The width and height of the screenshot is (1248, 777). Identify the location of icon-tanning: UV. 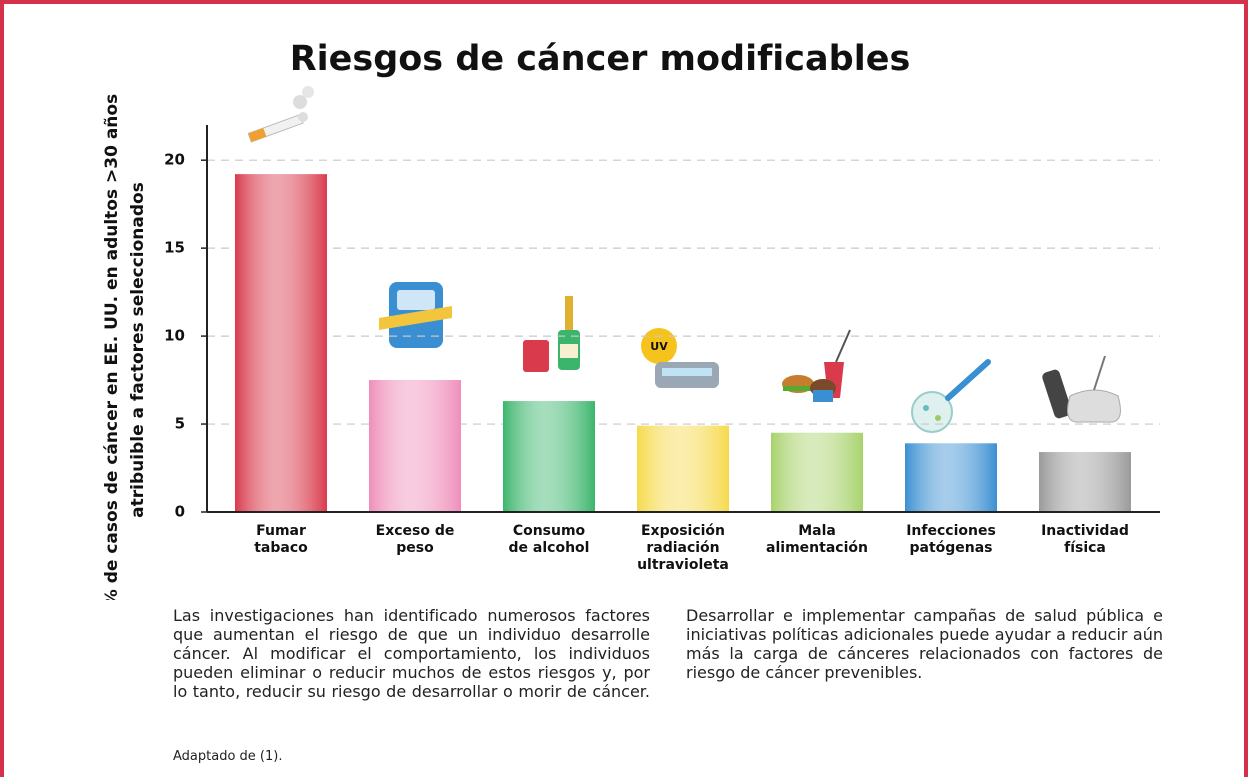
(680, 358).